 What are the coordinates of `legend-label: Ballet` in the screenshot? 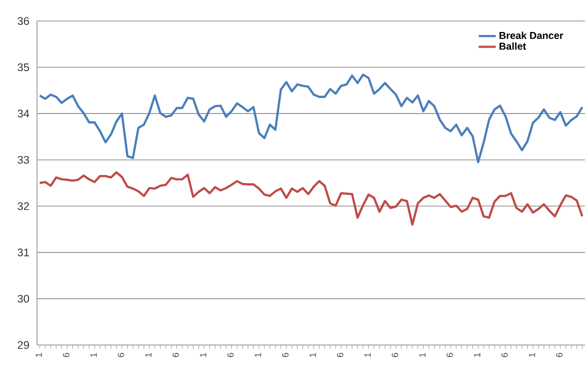 It's located at (513, 46).